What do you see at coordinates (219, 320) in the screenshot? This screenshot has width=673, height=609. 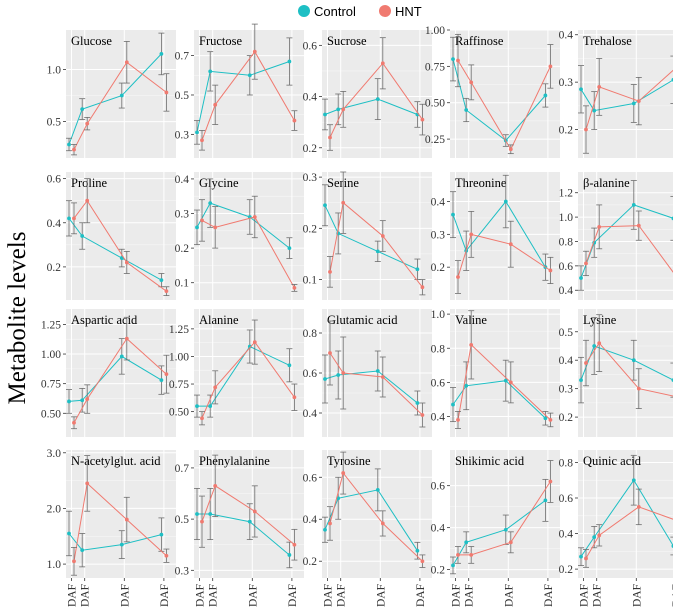 I see `panel-title: Alanine` at bounding box center [219, 320].